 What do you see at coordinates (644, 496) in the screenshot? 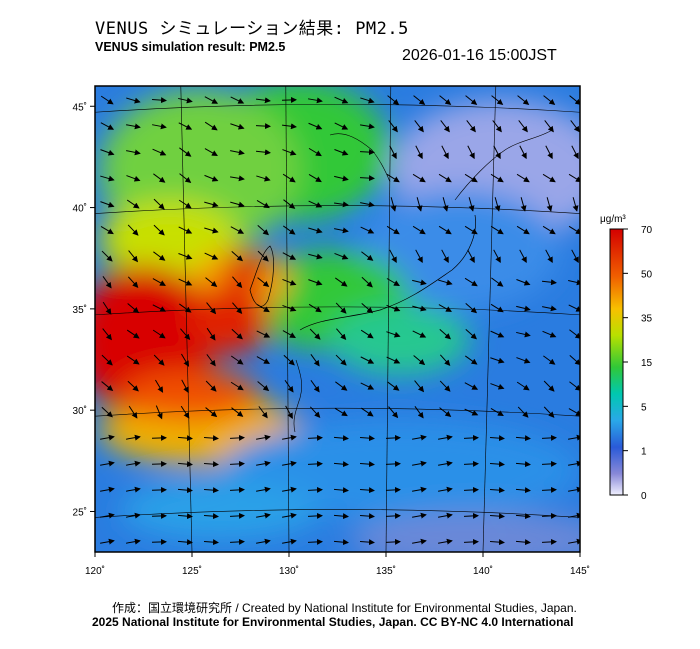
I see `colorbar-tick-label: 0` at bounding box center [644, 496].